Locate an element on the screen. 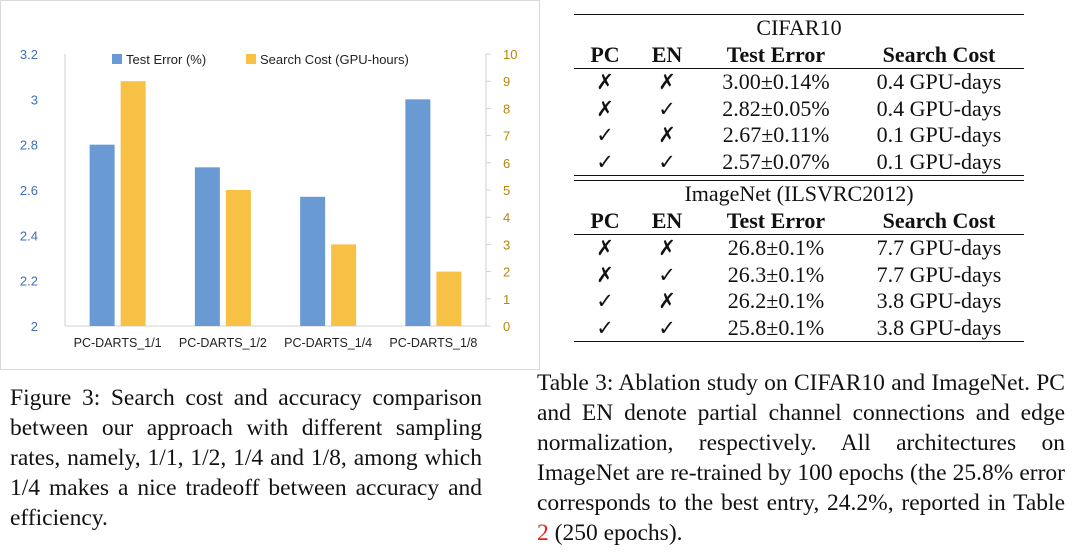 Image resolution: width=1078 pixels, height=558 pixels. section-separator is located at coordinates (799, 178).